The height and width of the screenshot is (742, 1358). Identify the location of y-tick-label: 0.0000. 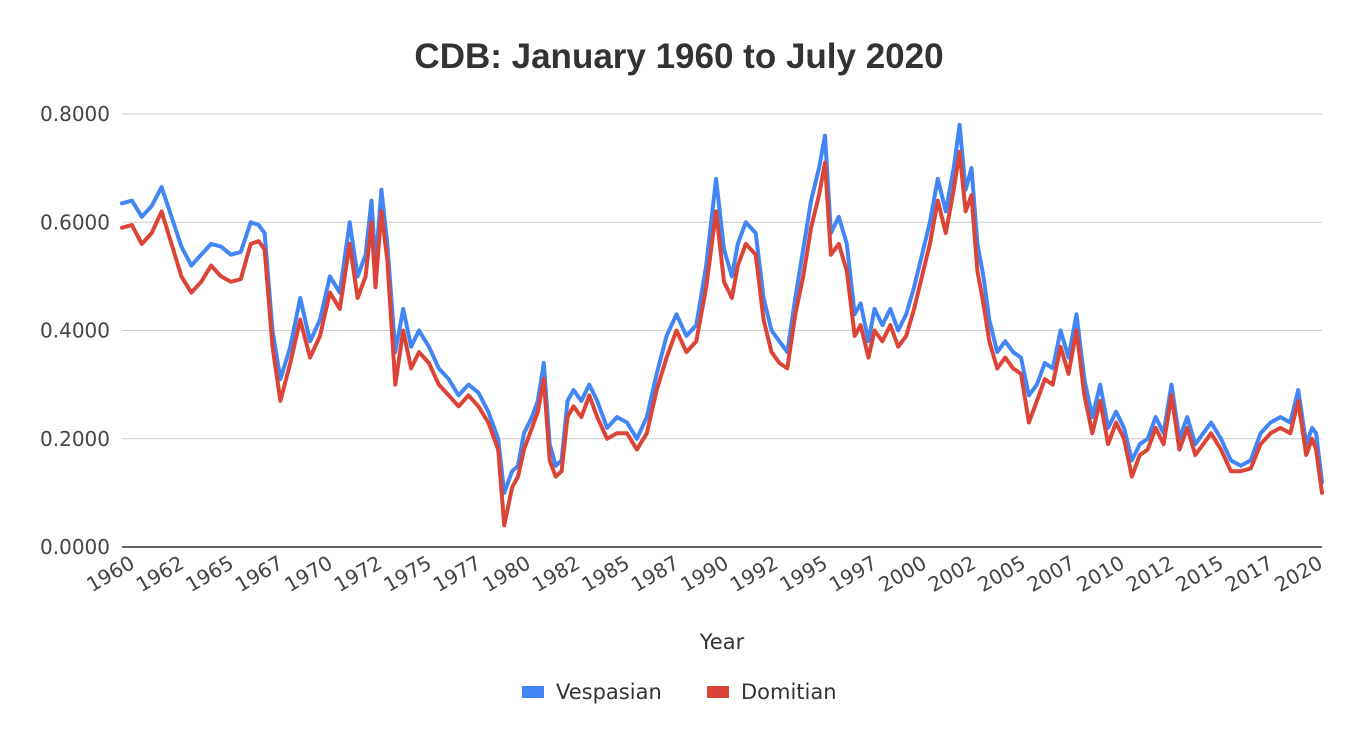
(75, 547).